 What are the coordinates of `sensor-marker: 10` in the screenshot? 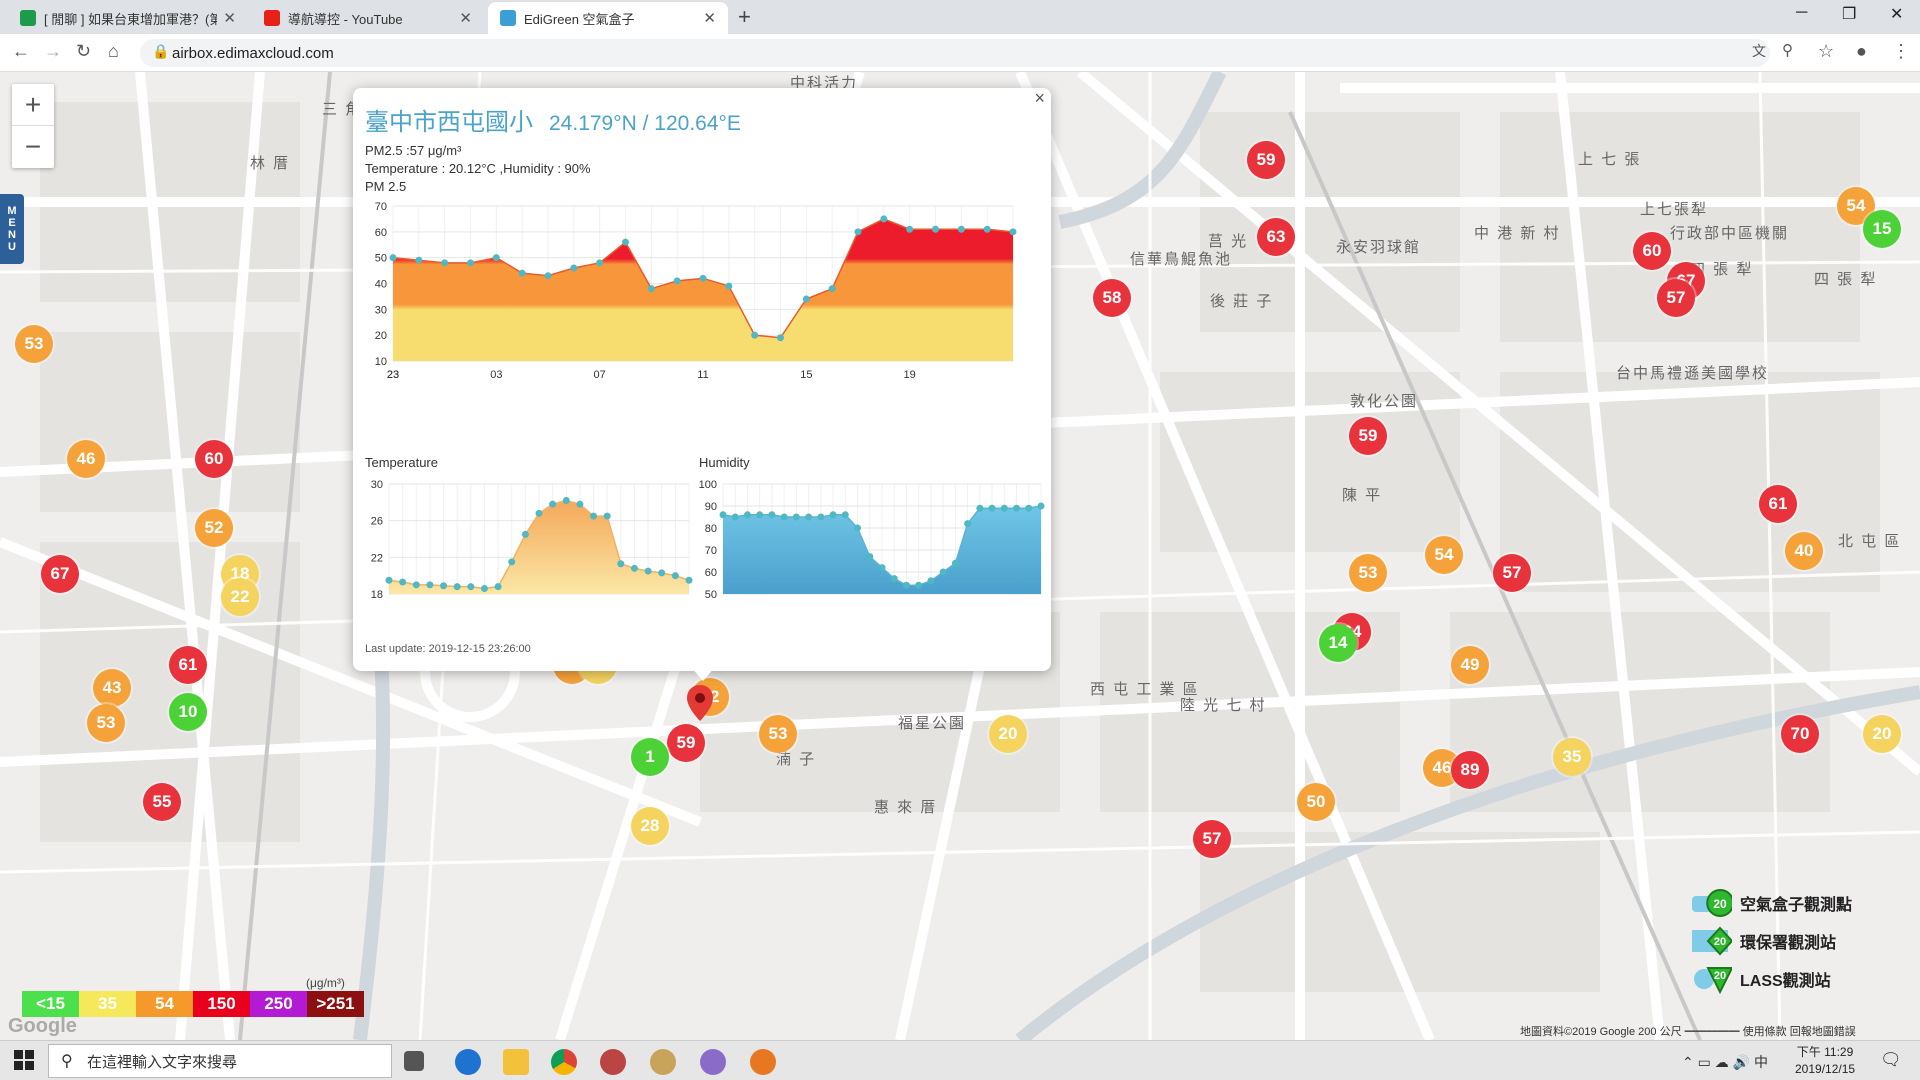 It's located at (188, 712).